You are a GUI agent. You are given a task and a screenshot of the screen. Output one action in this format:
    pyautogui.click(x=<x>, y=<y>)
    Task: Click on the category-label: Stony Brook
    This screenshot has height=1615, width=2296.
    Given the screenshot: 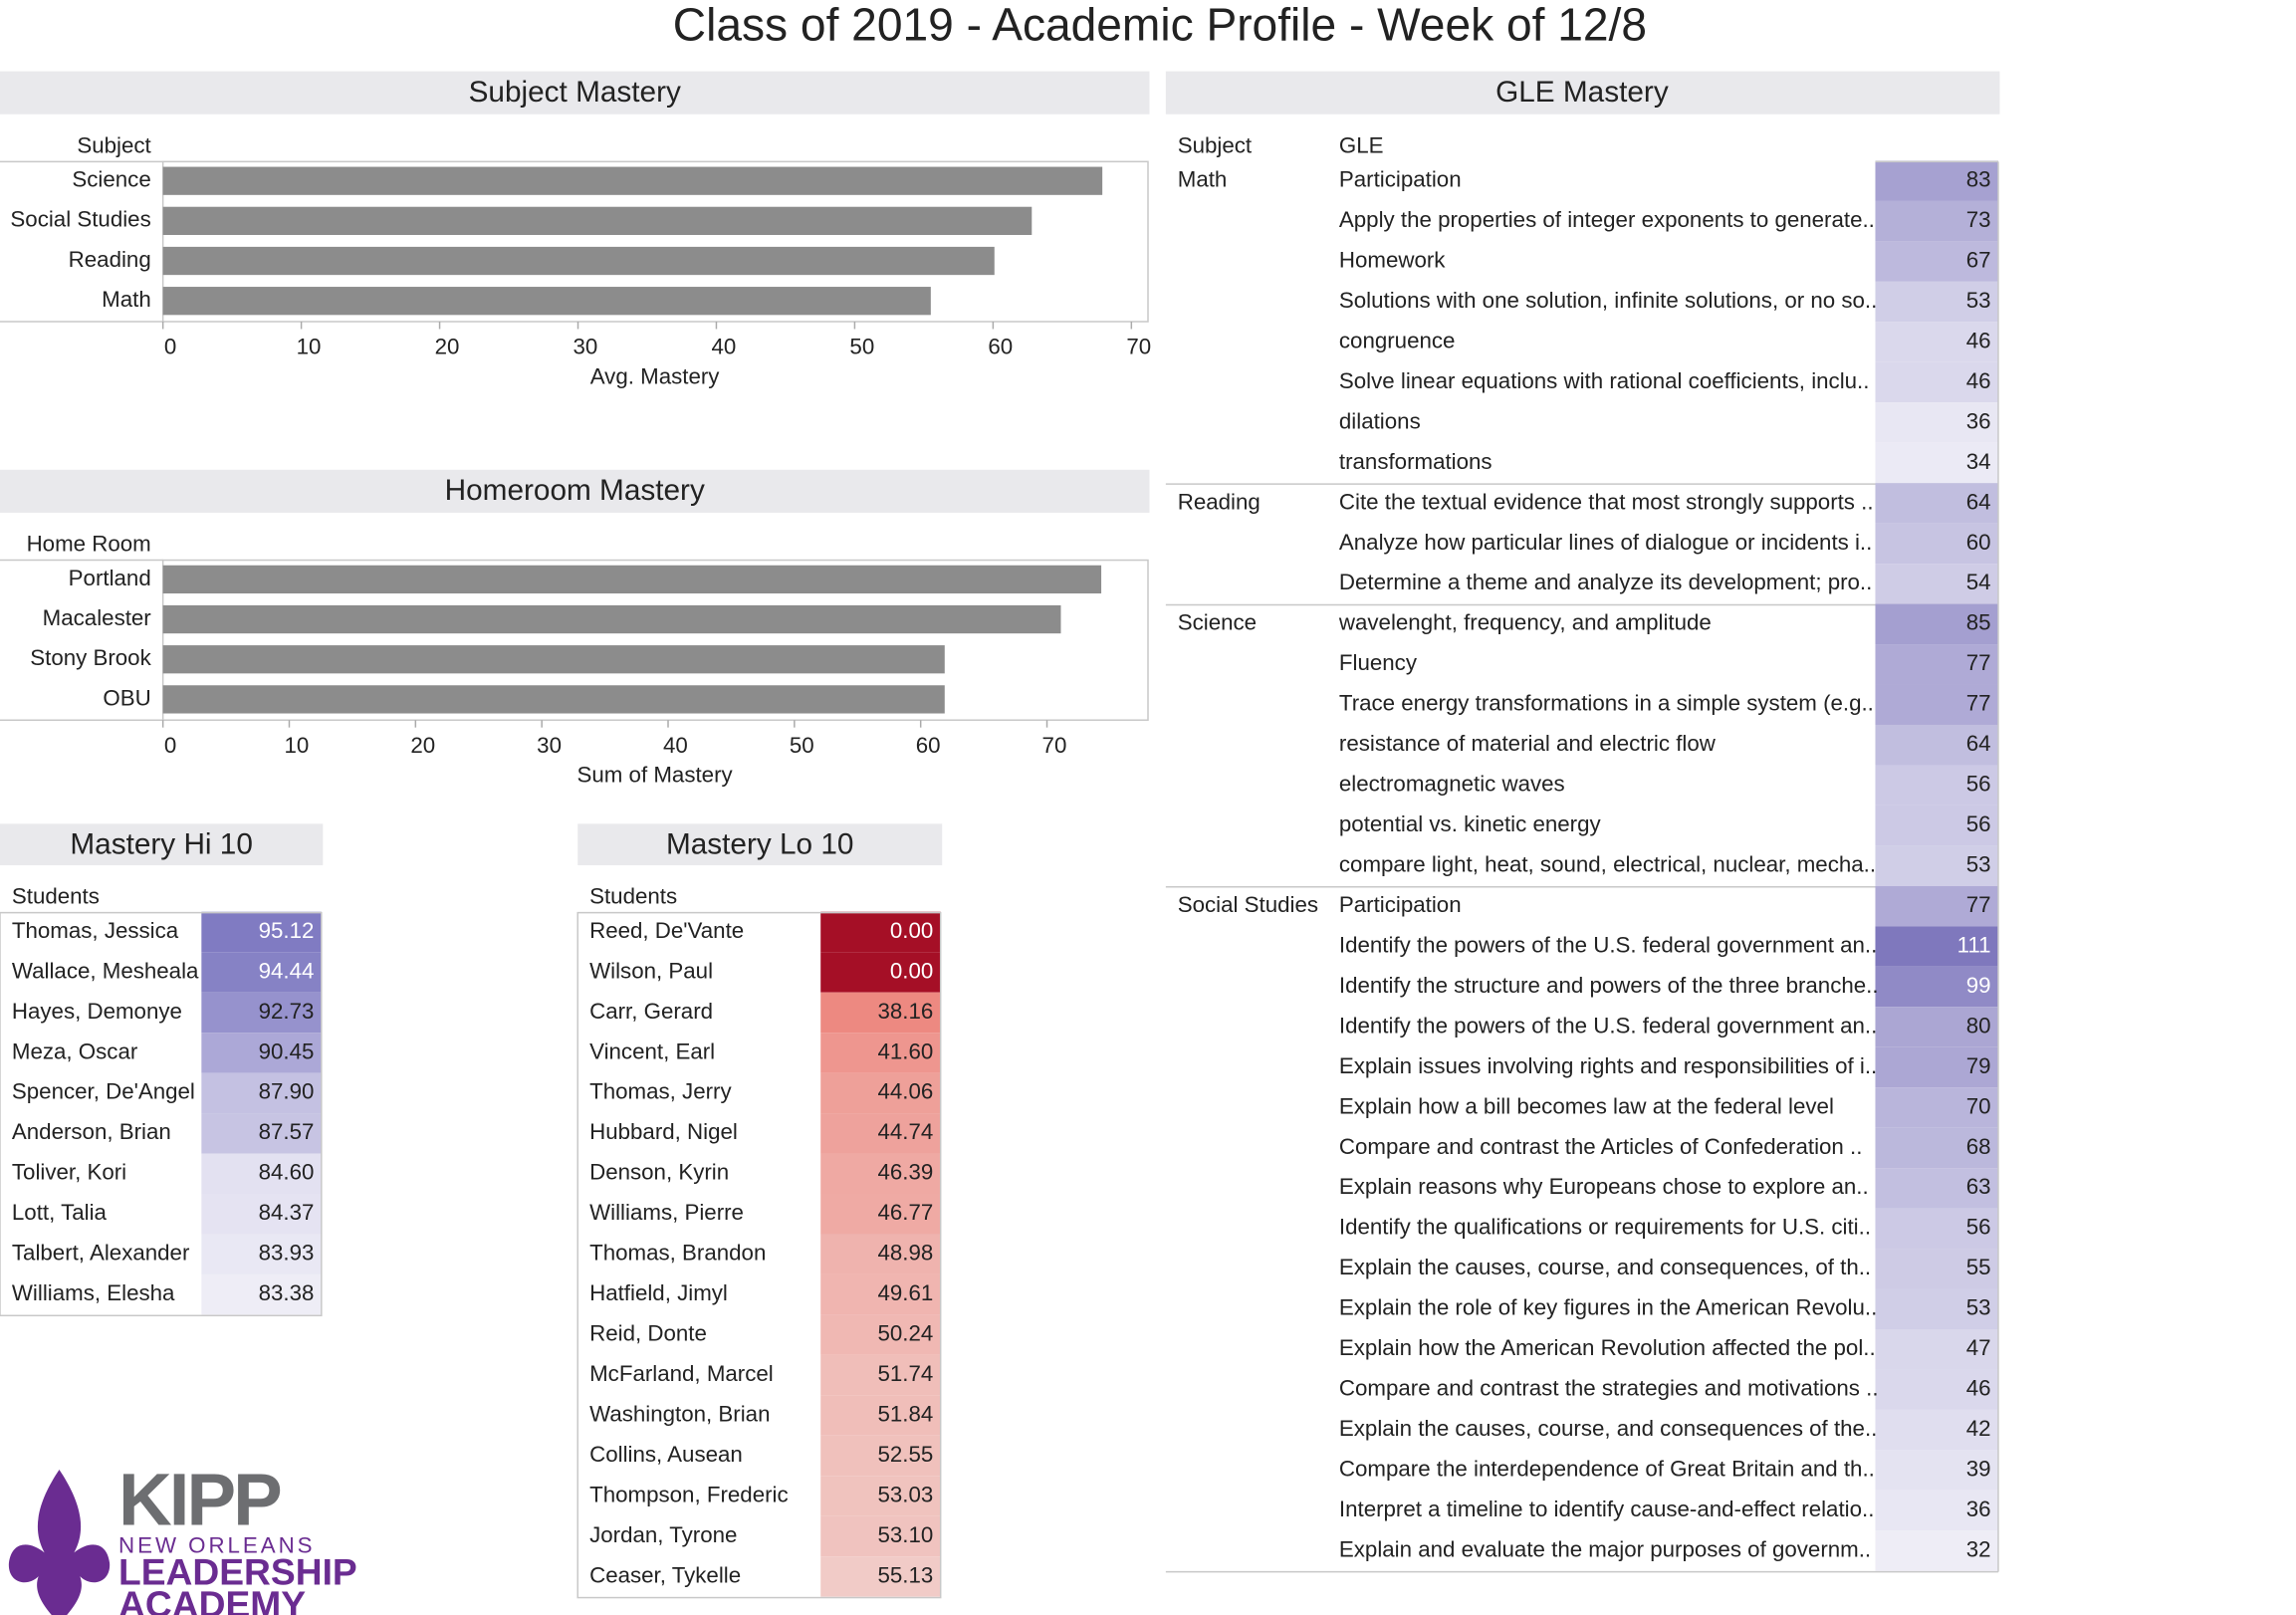 What is the action you would take?
    pyautogui.click(x=90, y=657)
    